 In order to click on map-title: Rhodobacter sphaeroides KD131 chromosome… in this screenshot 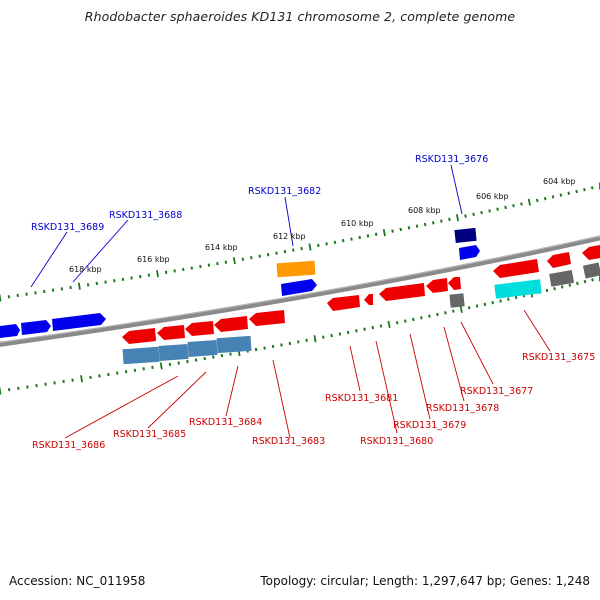, I will do `click(300, 16)`.